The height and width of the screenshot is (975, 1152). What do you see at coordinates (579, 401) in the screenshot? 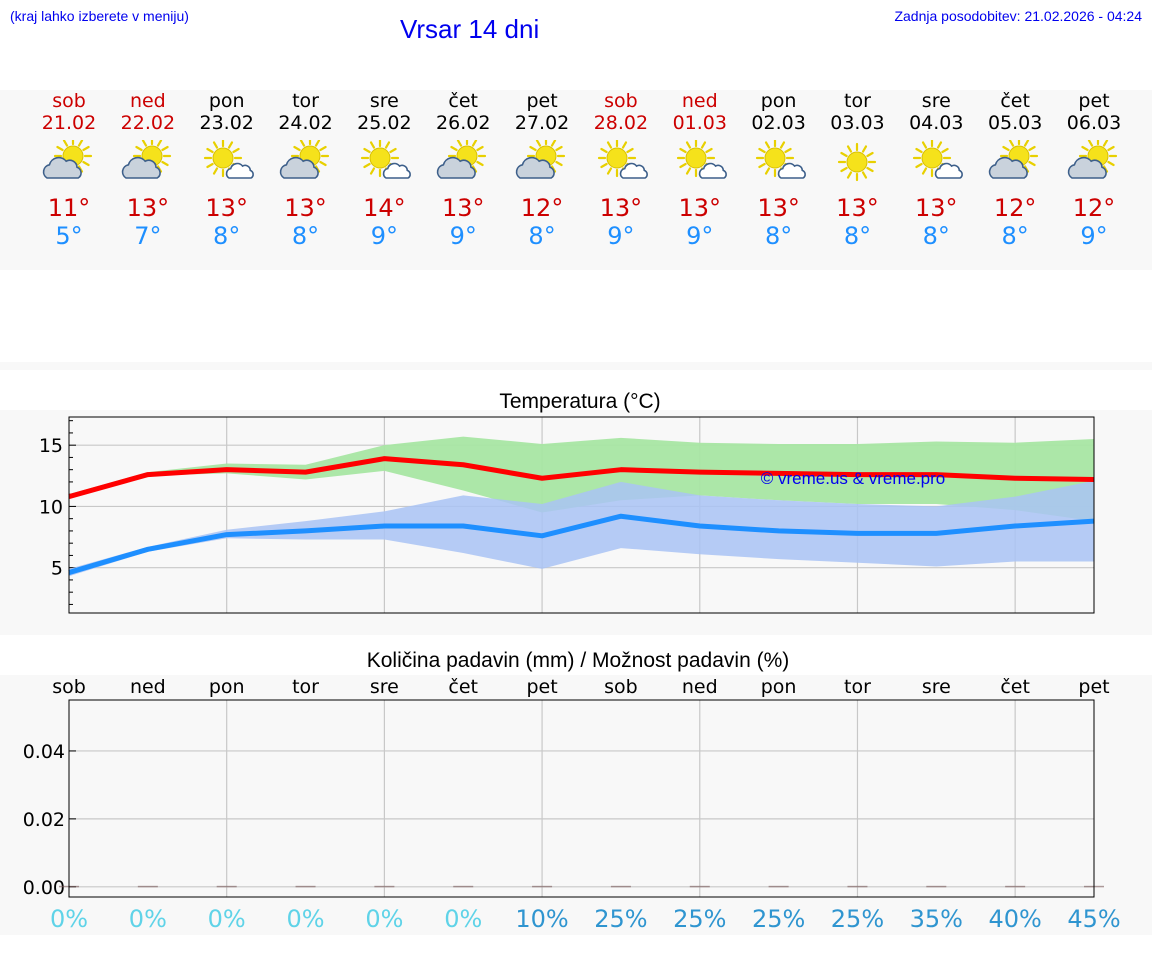
I see `temperature-chart-title: Temperatura (°C)` at bounding box center [579, 401].